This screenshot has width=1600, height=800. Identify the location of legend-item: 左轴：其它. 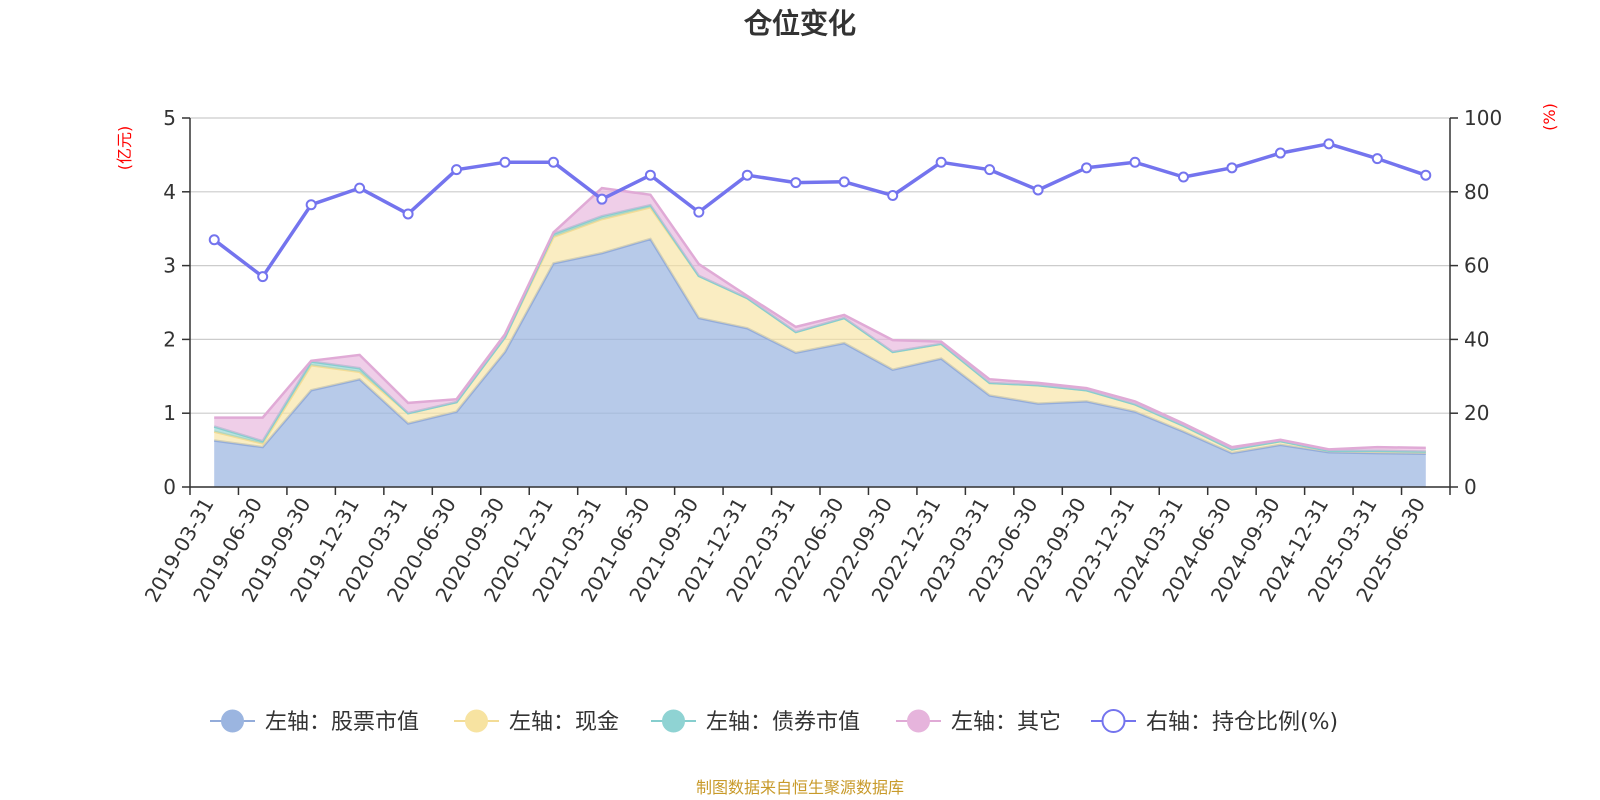
(978, 722).